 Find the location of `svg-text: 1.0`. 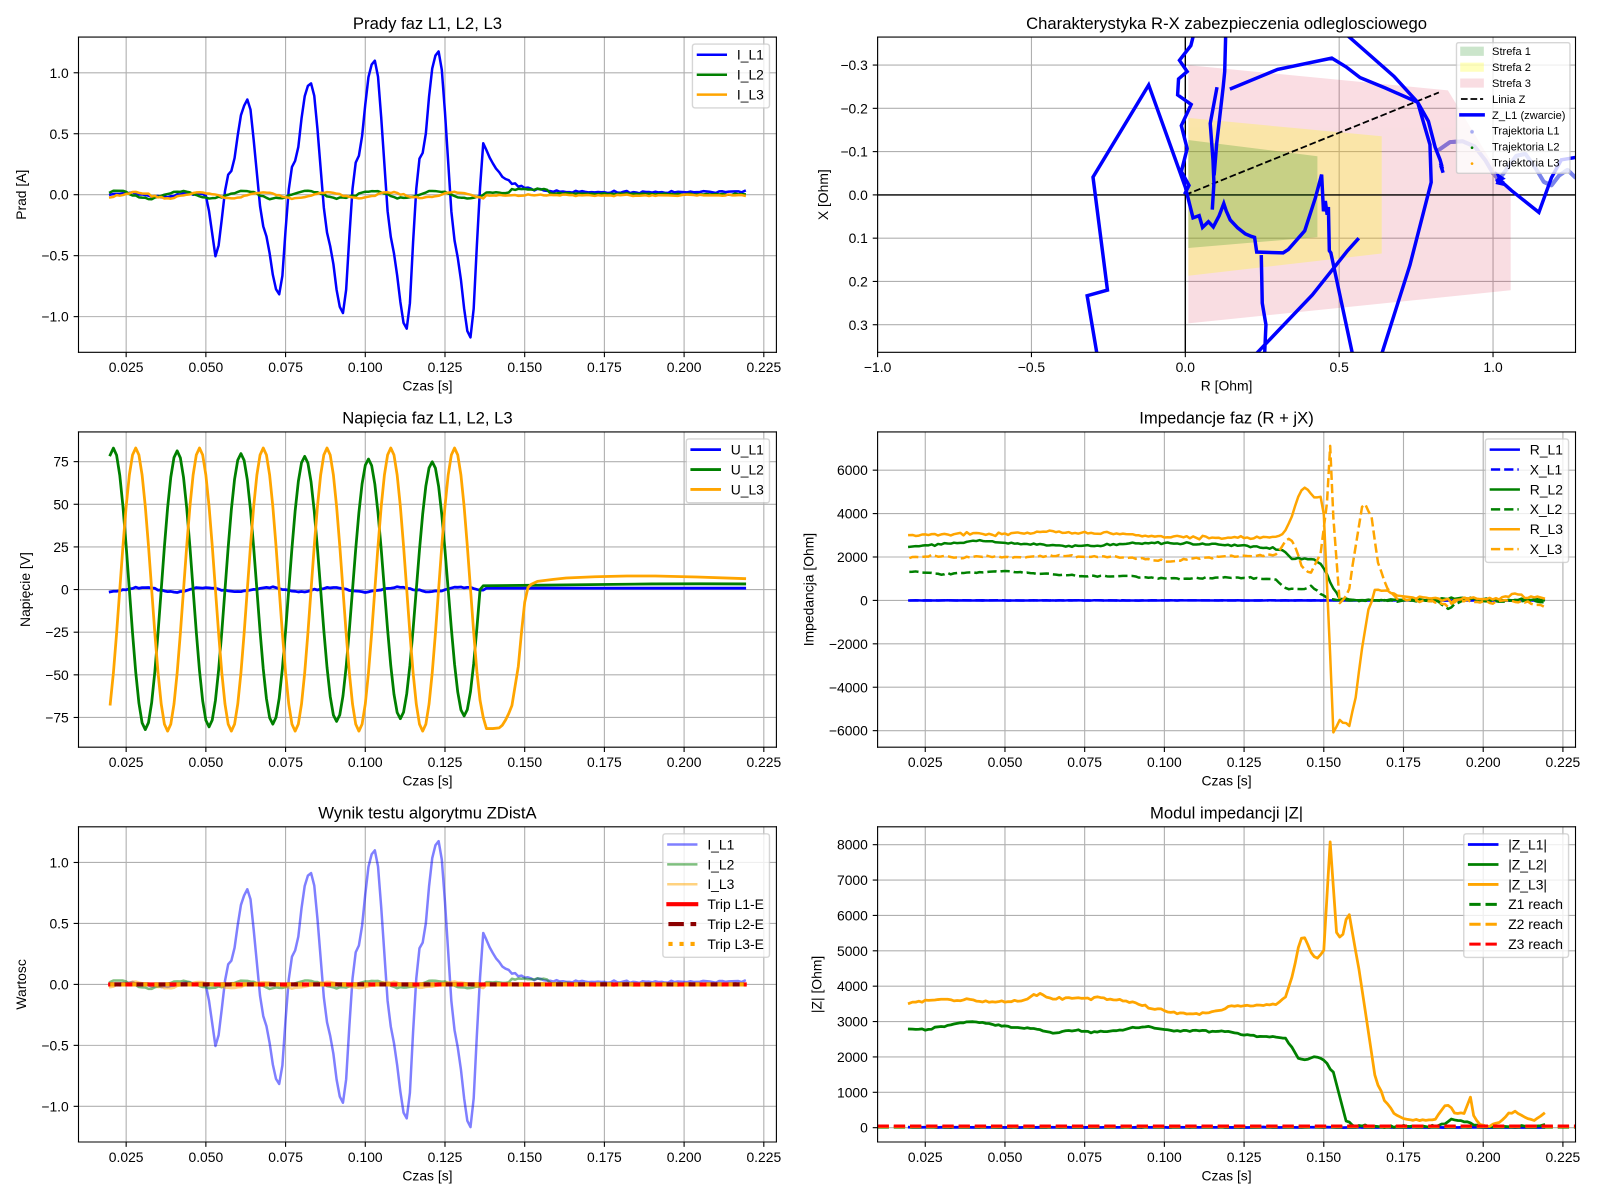

svg-text: 1.0 is located at coordinates (1493, 367).